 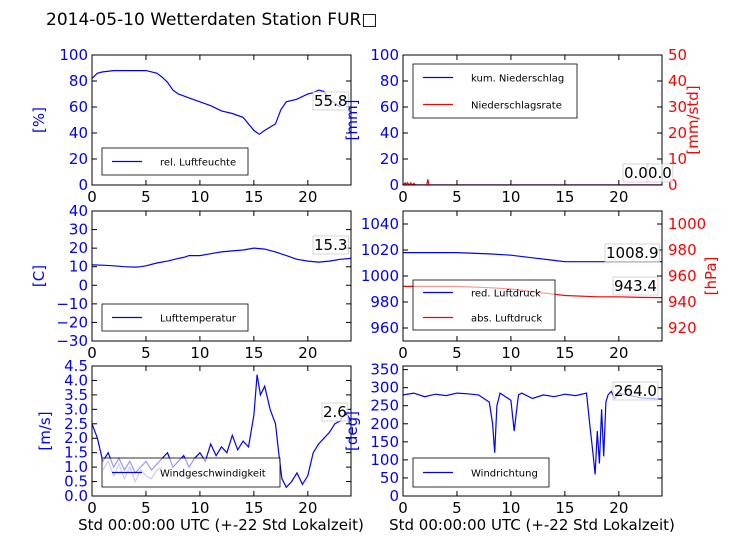 I want to click on legend-label: Lufttemperatur, so click(x=198, y=319).